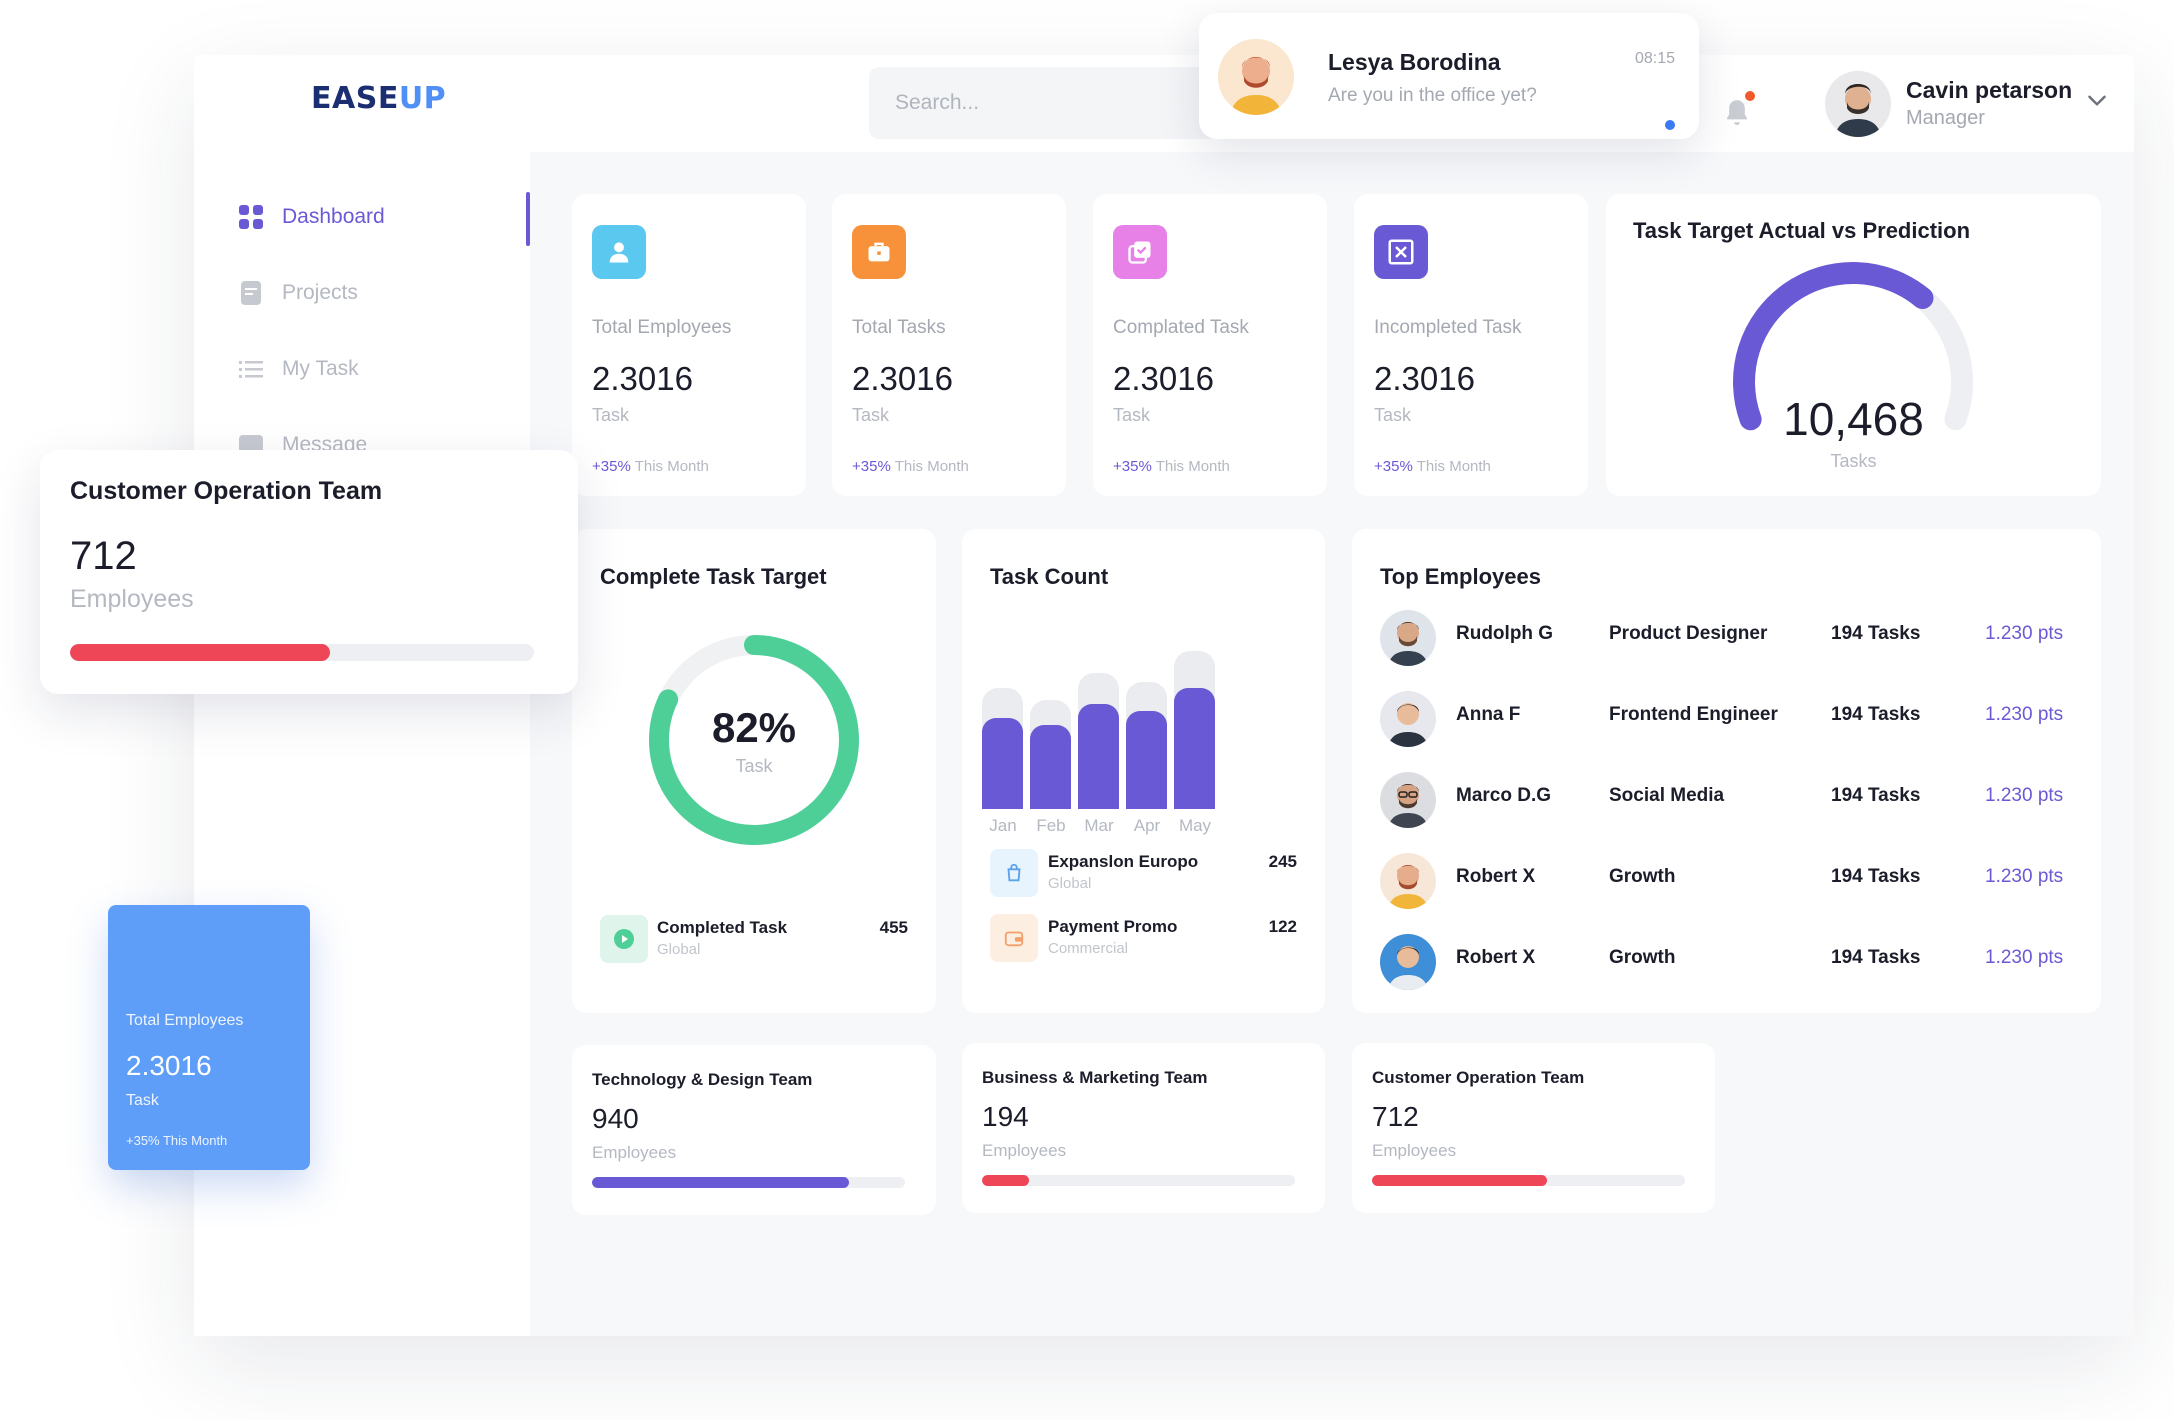  What do you see at coordinates (702, 1079) in the screenshot?
I see `team-title: Technology & Design Team` at bounding box center [702, 1079].